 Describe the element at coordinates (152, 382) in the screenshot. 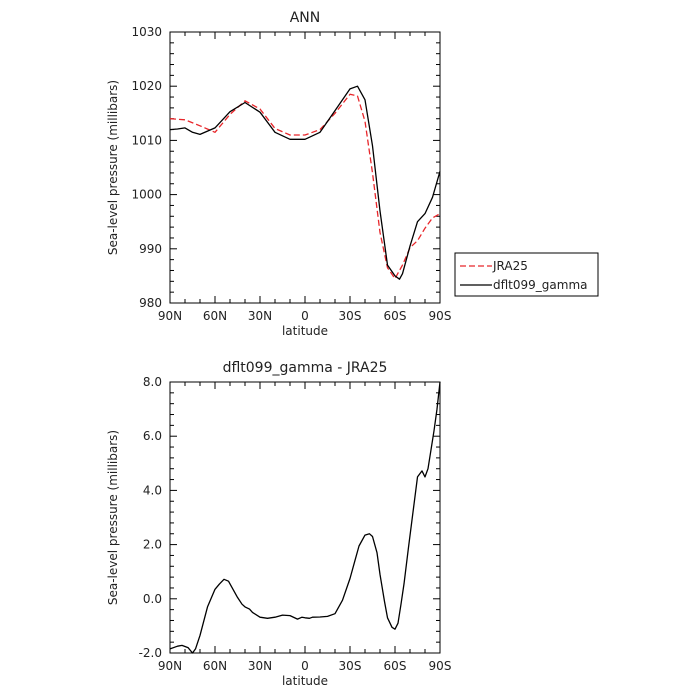

I see `y-tick-label: 8.0` at that location.